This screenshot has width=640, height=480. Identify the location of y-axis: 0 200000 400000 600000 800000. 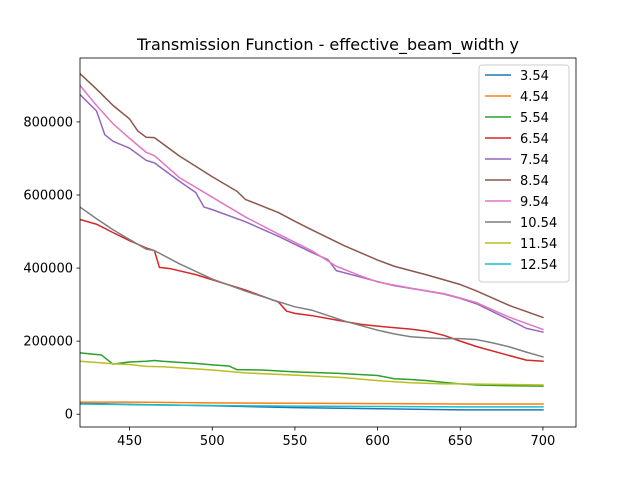
(51, 269).